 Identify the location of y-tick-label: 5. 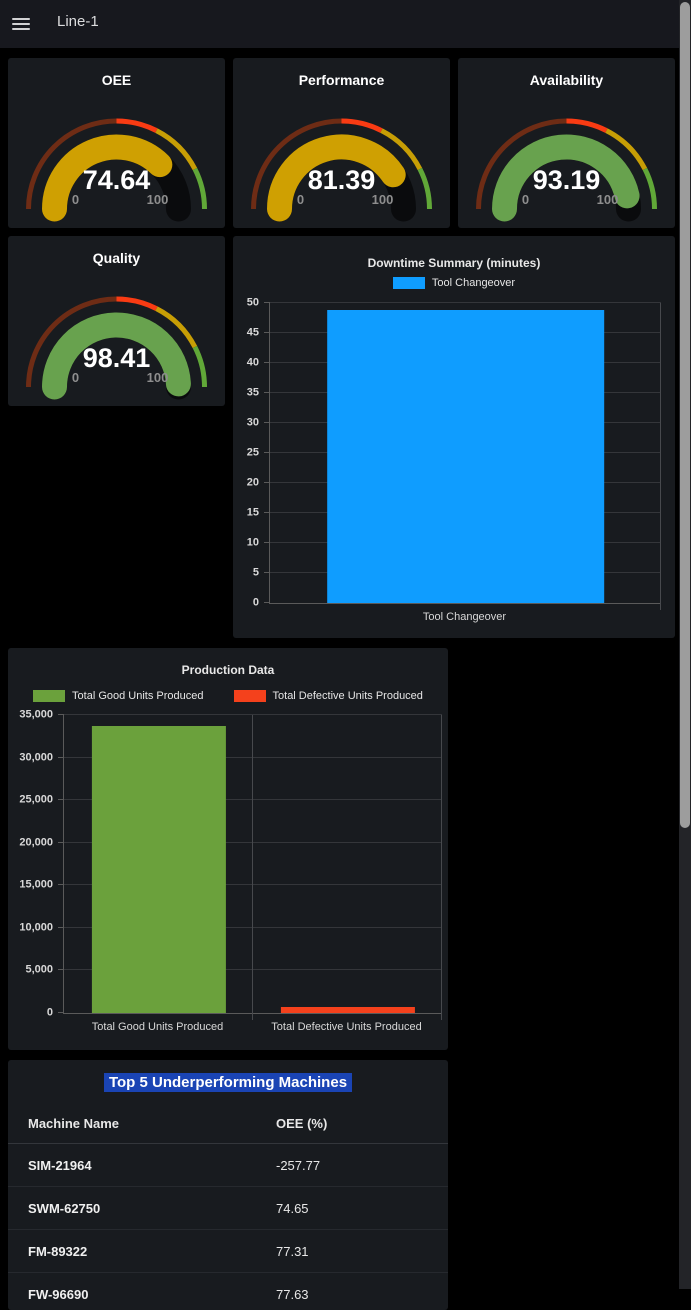
(255, 572).